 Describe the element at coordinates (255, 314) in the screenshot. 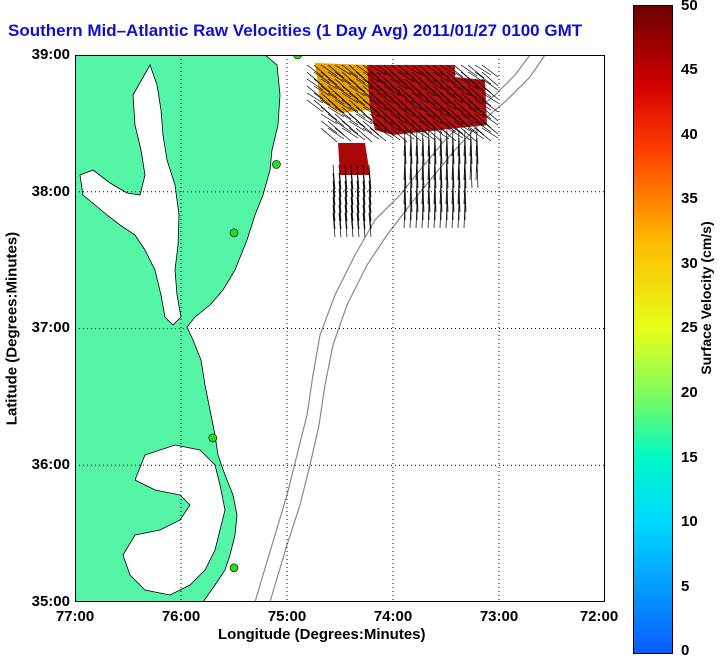

I see `radar-stations` at that location.